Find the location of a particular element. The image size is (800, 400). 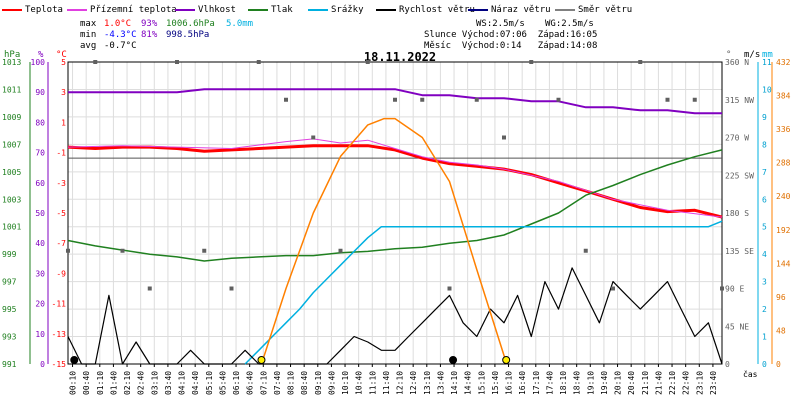

humidity-tick-label: 0 is located at coordinates (42, 364).